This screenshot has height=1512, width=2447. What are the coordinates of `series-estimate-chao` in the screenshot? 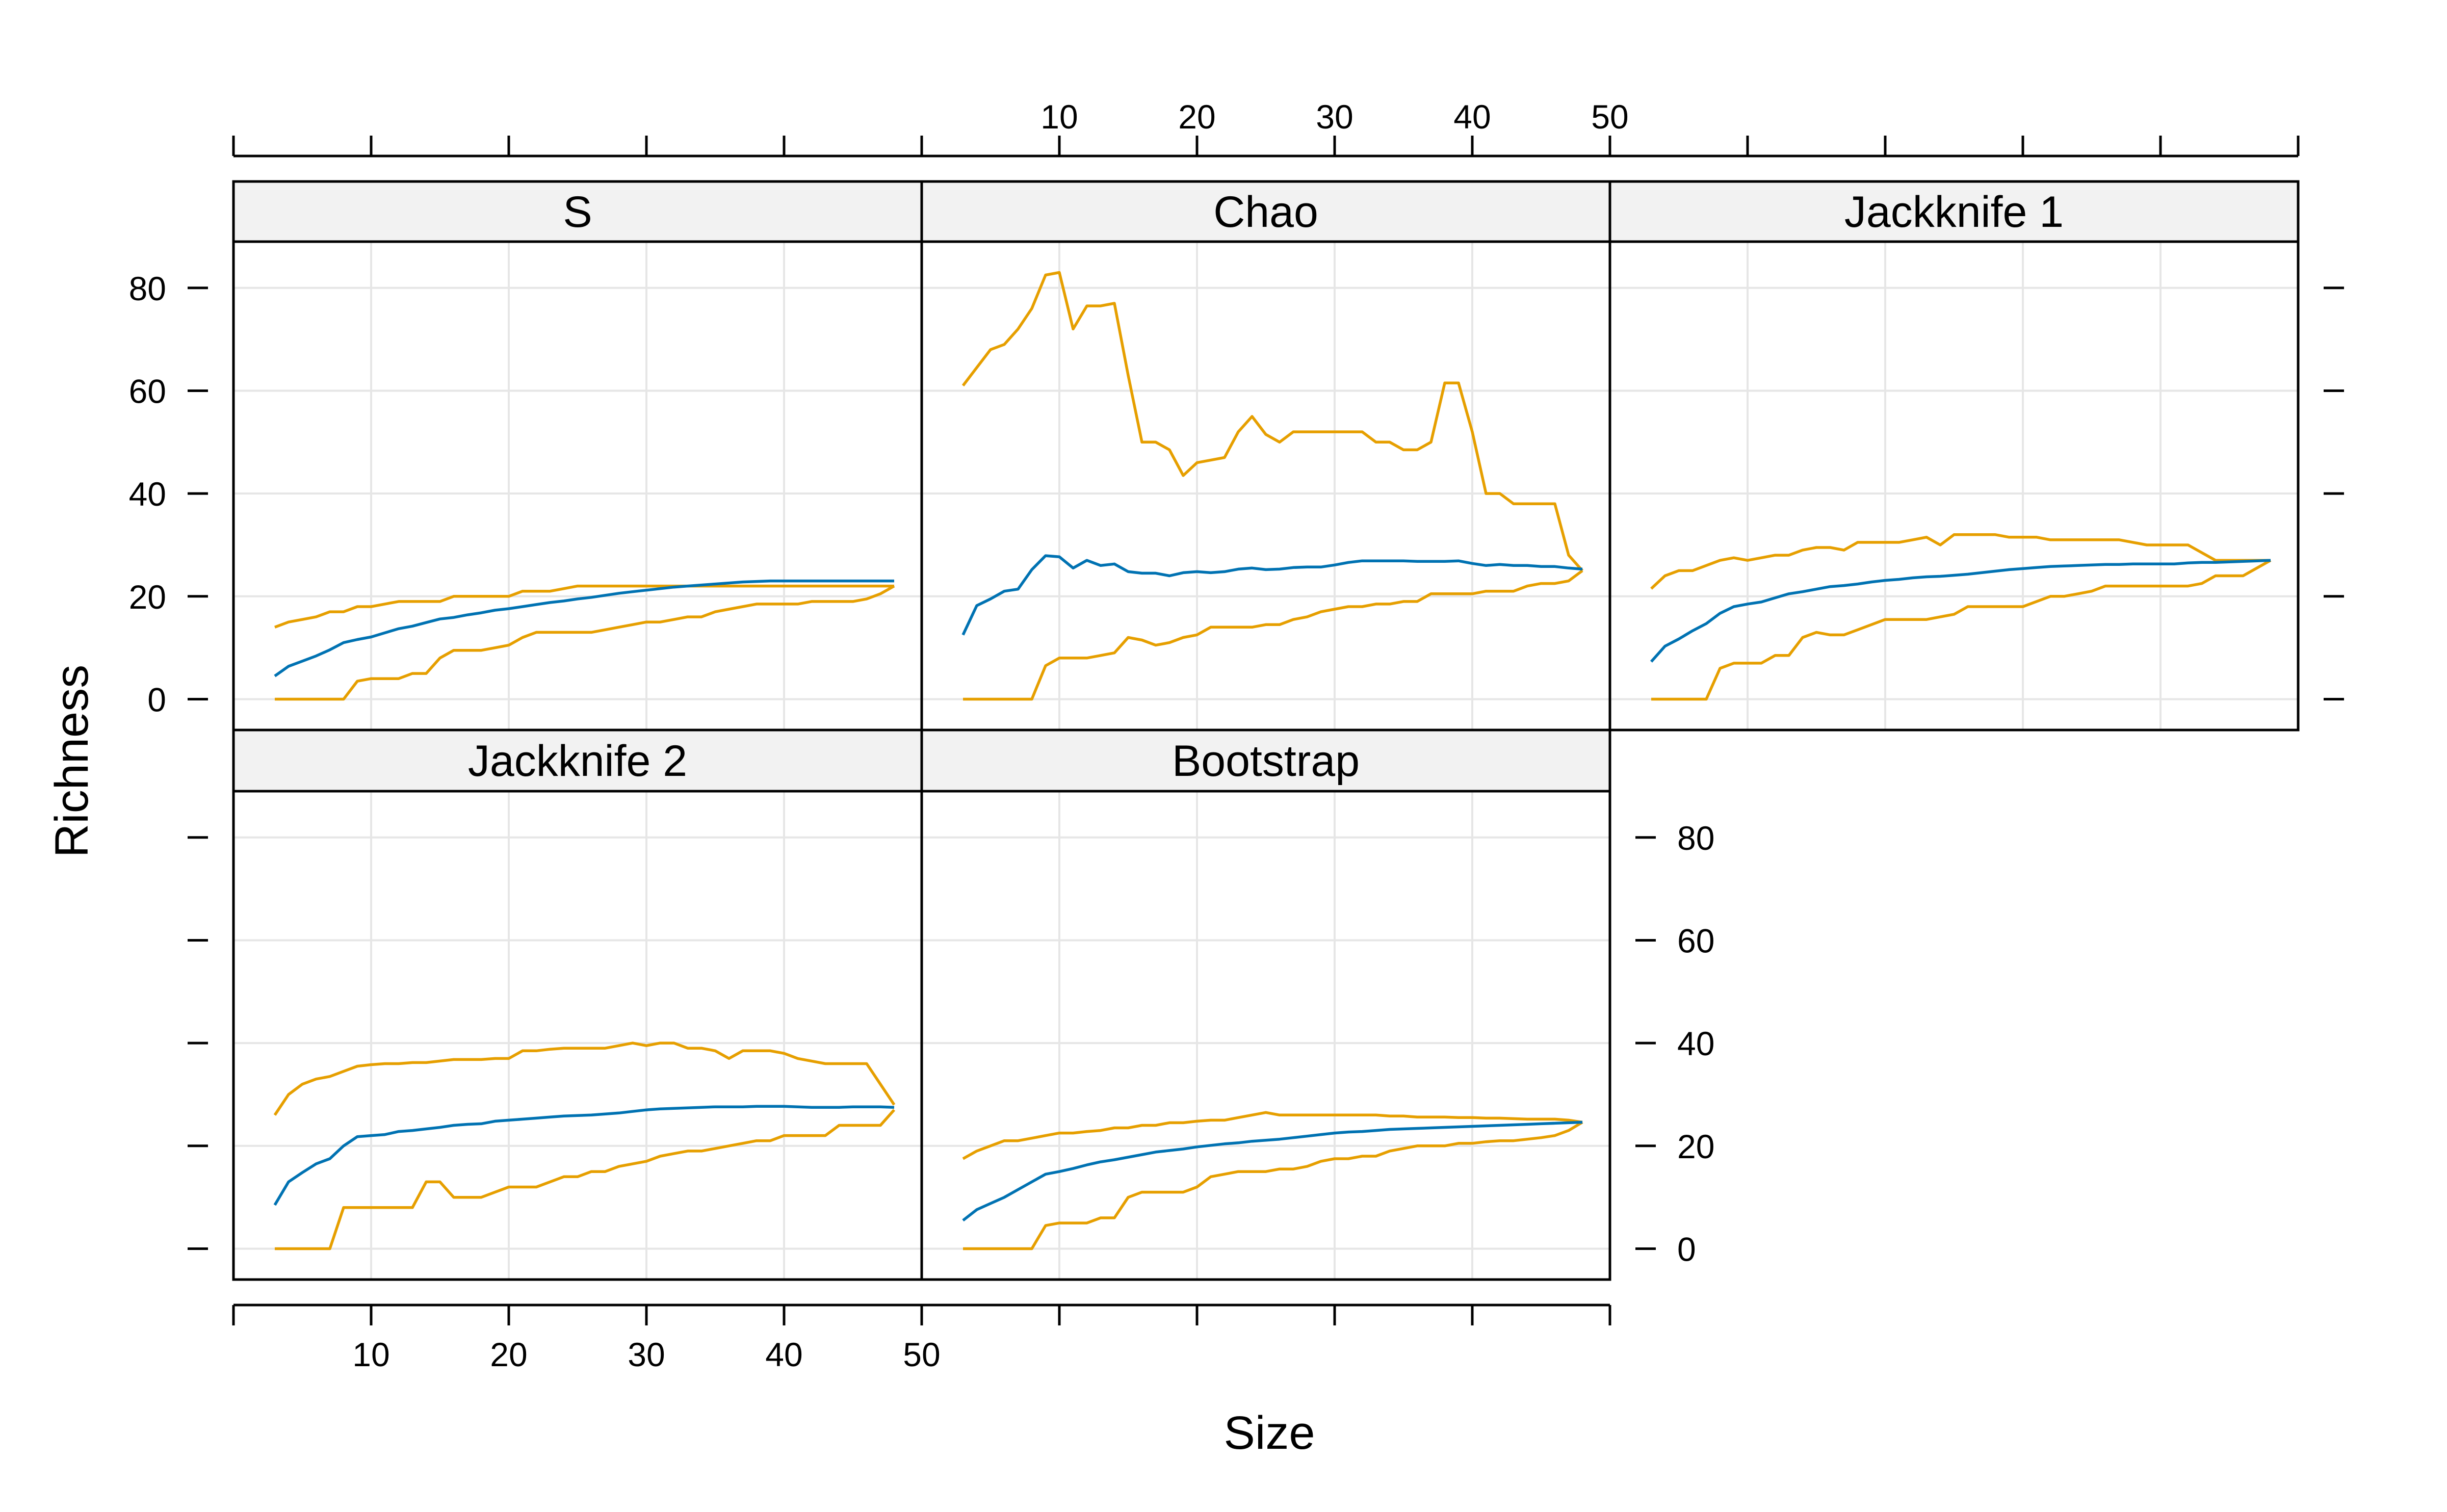 It's located at (1272, 595).